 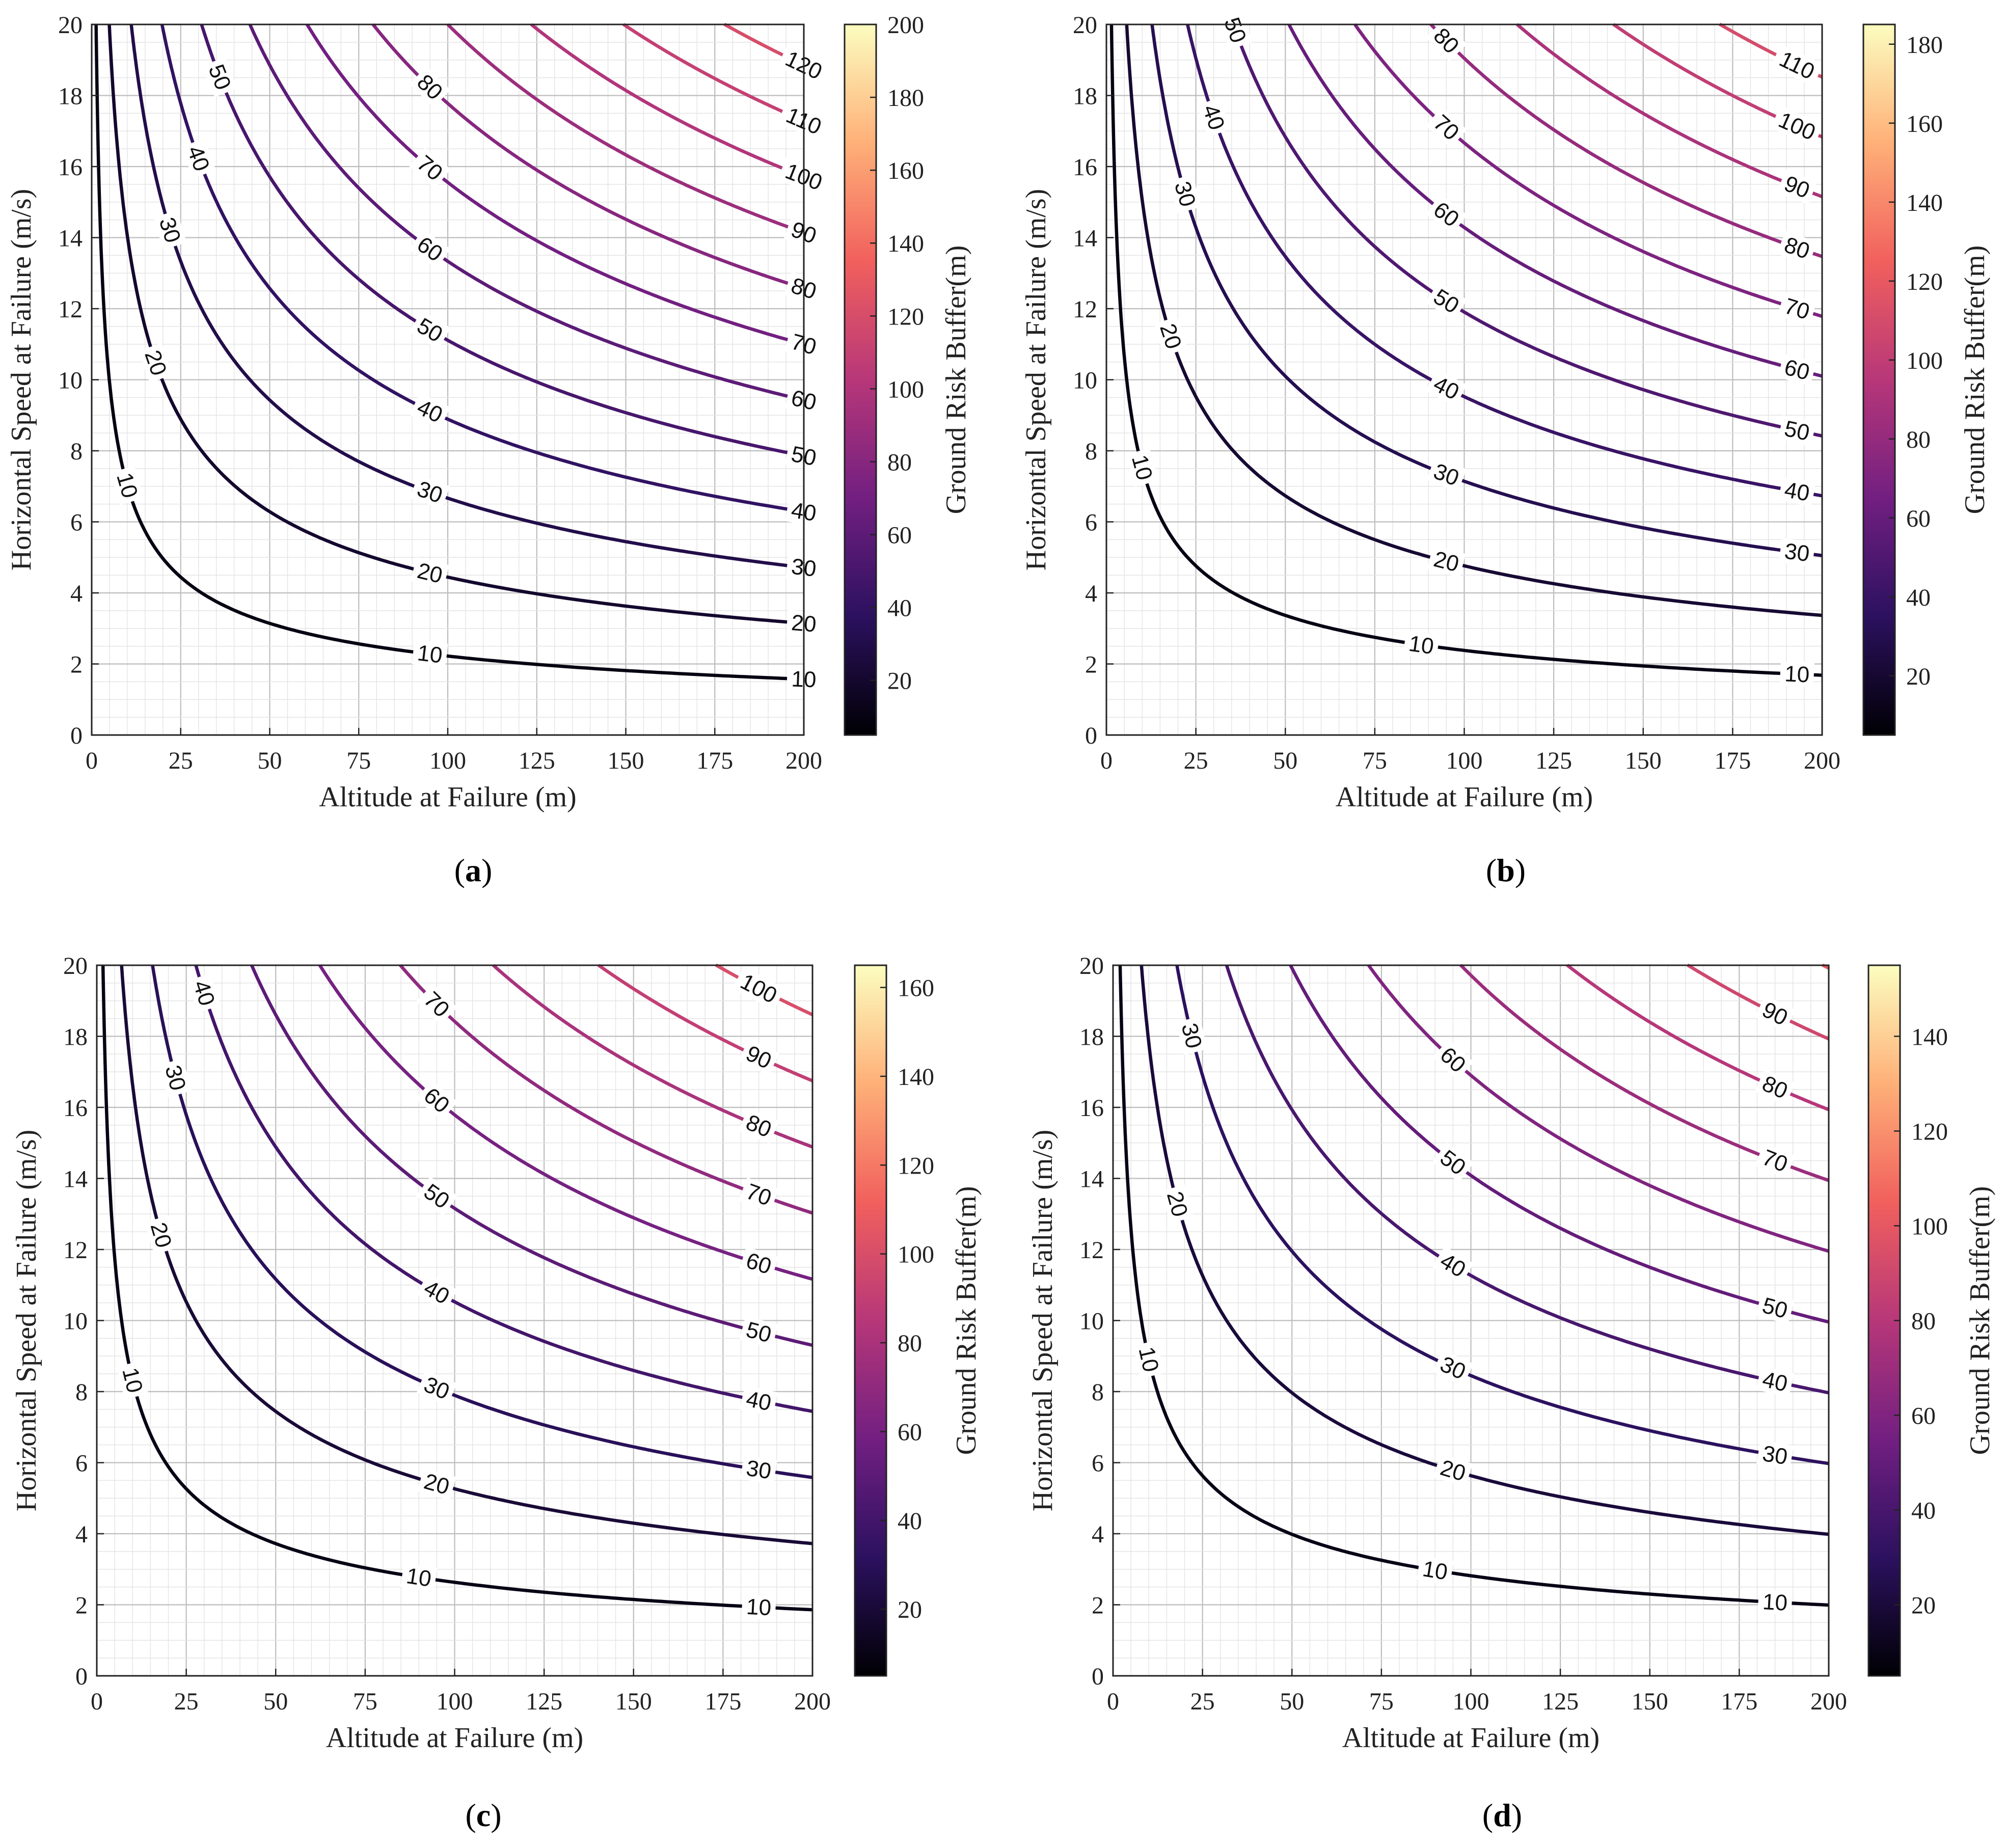 I want to click on colorbar, so click(x=870, y=1320).